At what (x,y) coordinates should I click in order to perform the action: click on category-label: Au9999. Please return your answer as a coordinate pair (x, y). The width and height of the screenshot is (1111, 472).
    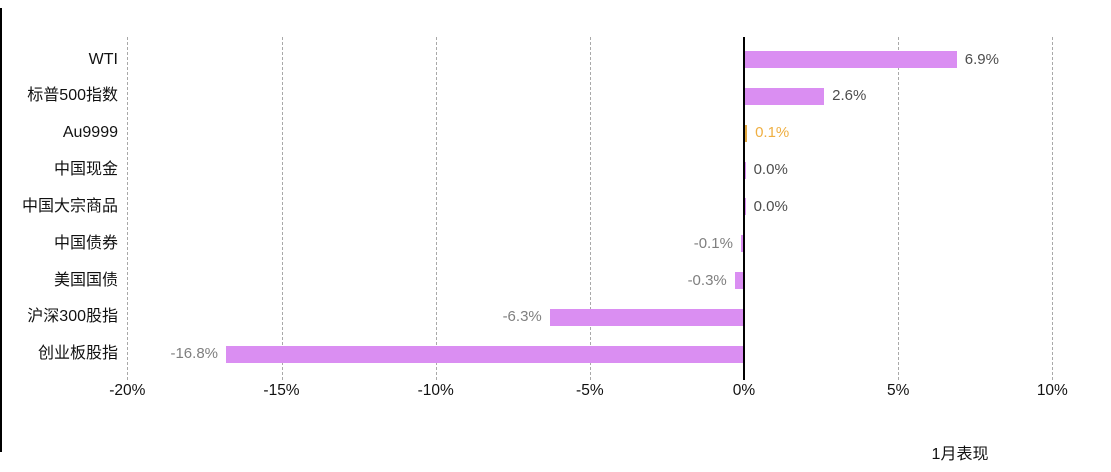
    Looking at the image, I should click on (90, 133).